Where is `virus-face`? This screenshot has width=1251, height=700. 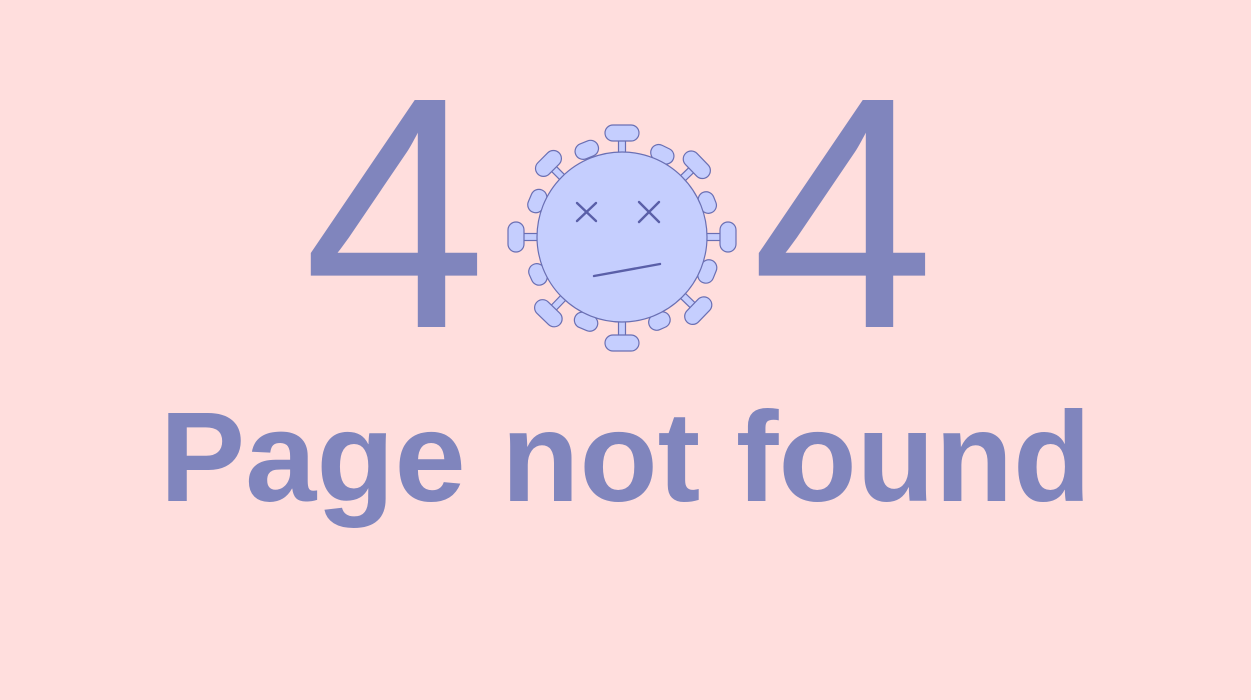
virus-face is located at coordinates (618, 239).